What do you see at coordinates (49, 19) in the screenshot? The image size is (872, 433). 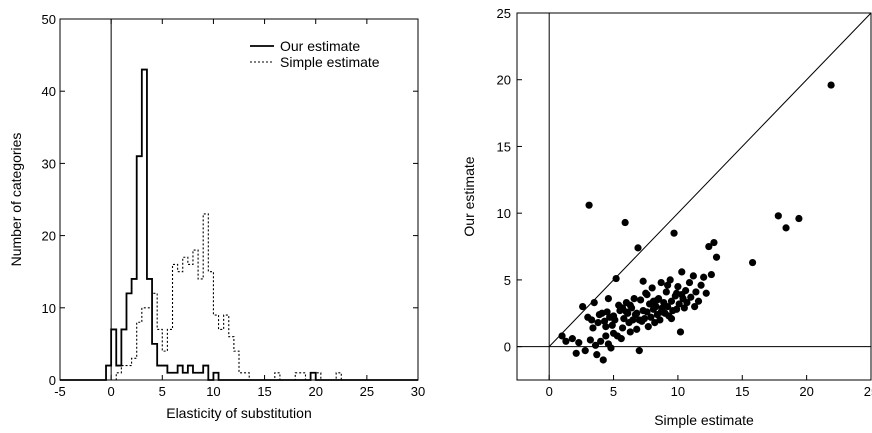 I see `hist-y-tick-label: 50` at bounding box center [49, 19].